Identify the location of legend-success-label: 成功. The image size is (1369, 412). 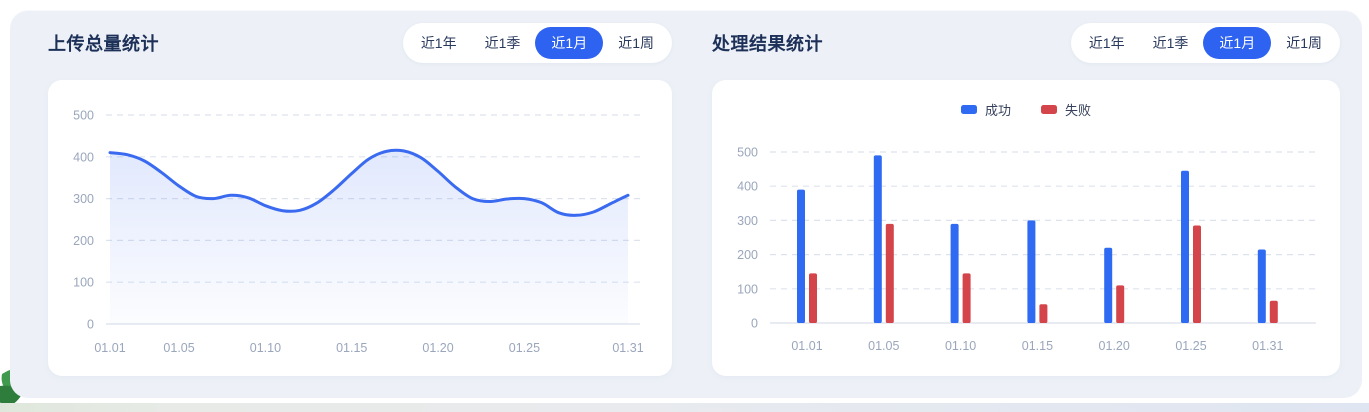
(997, 110).